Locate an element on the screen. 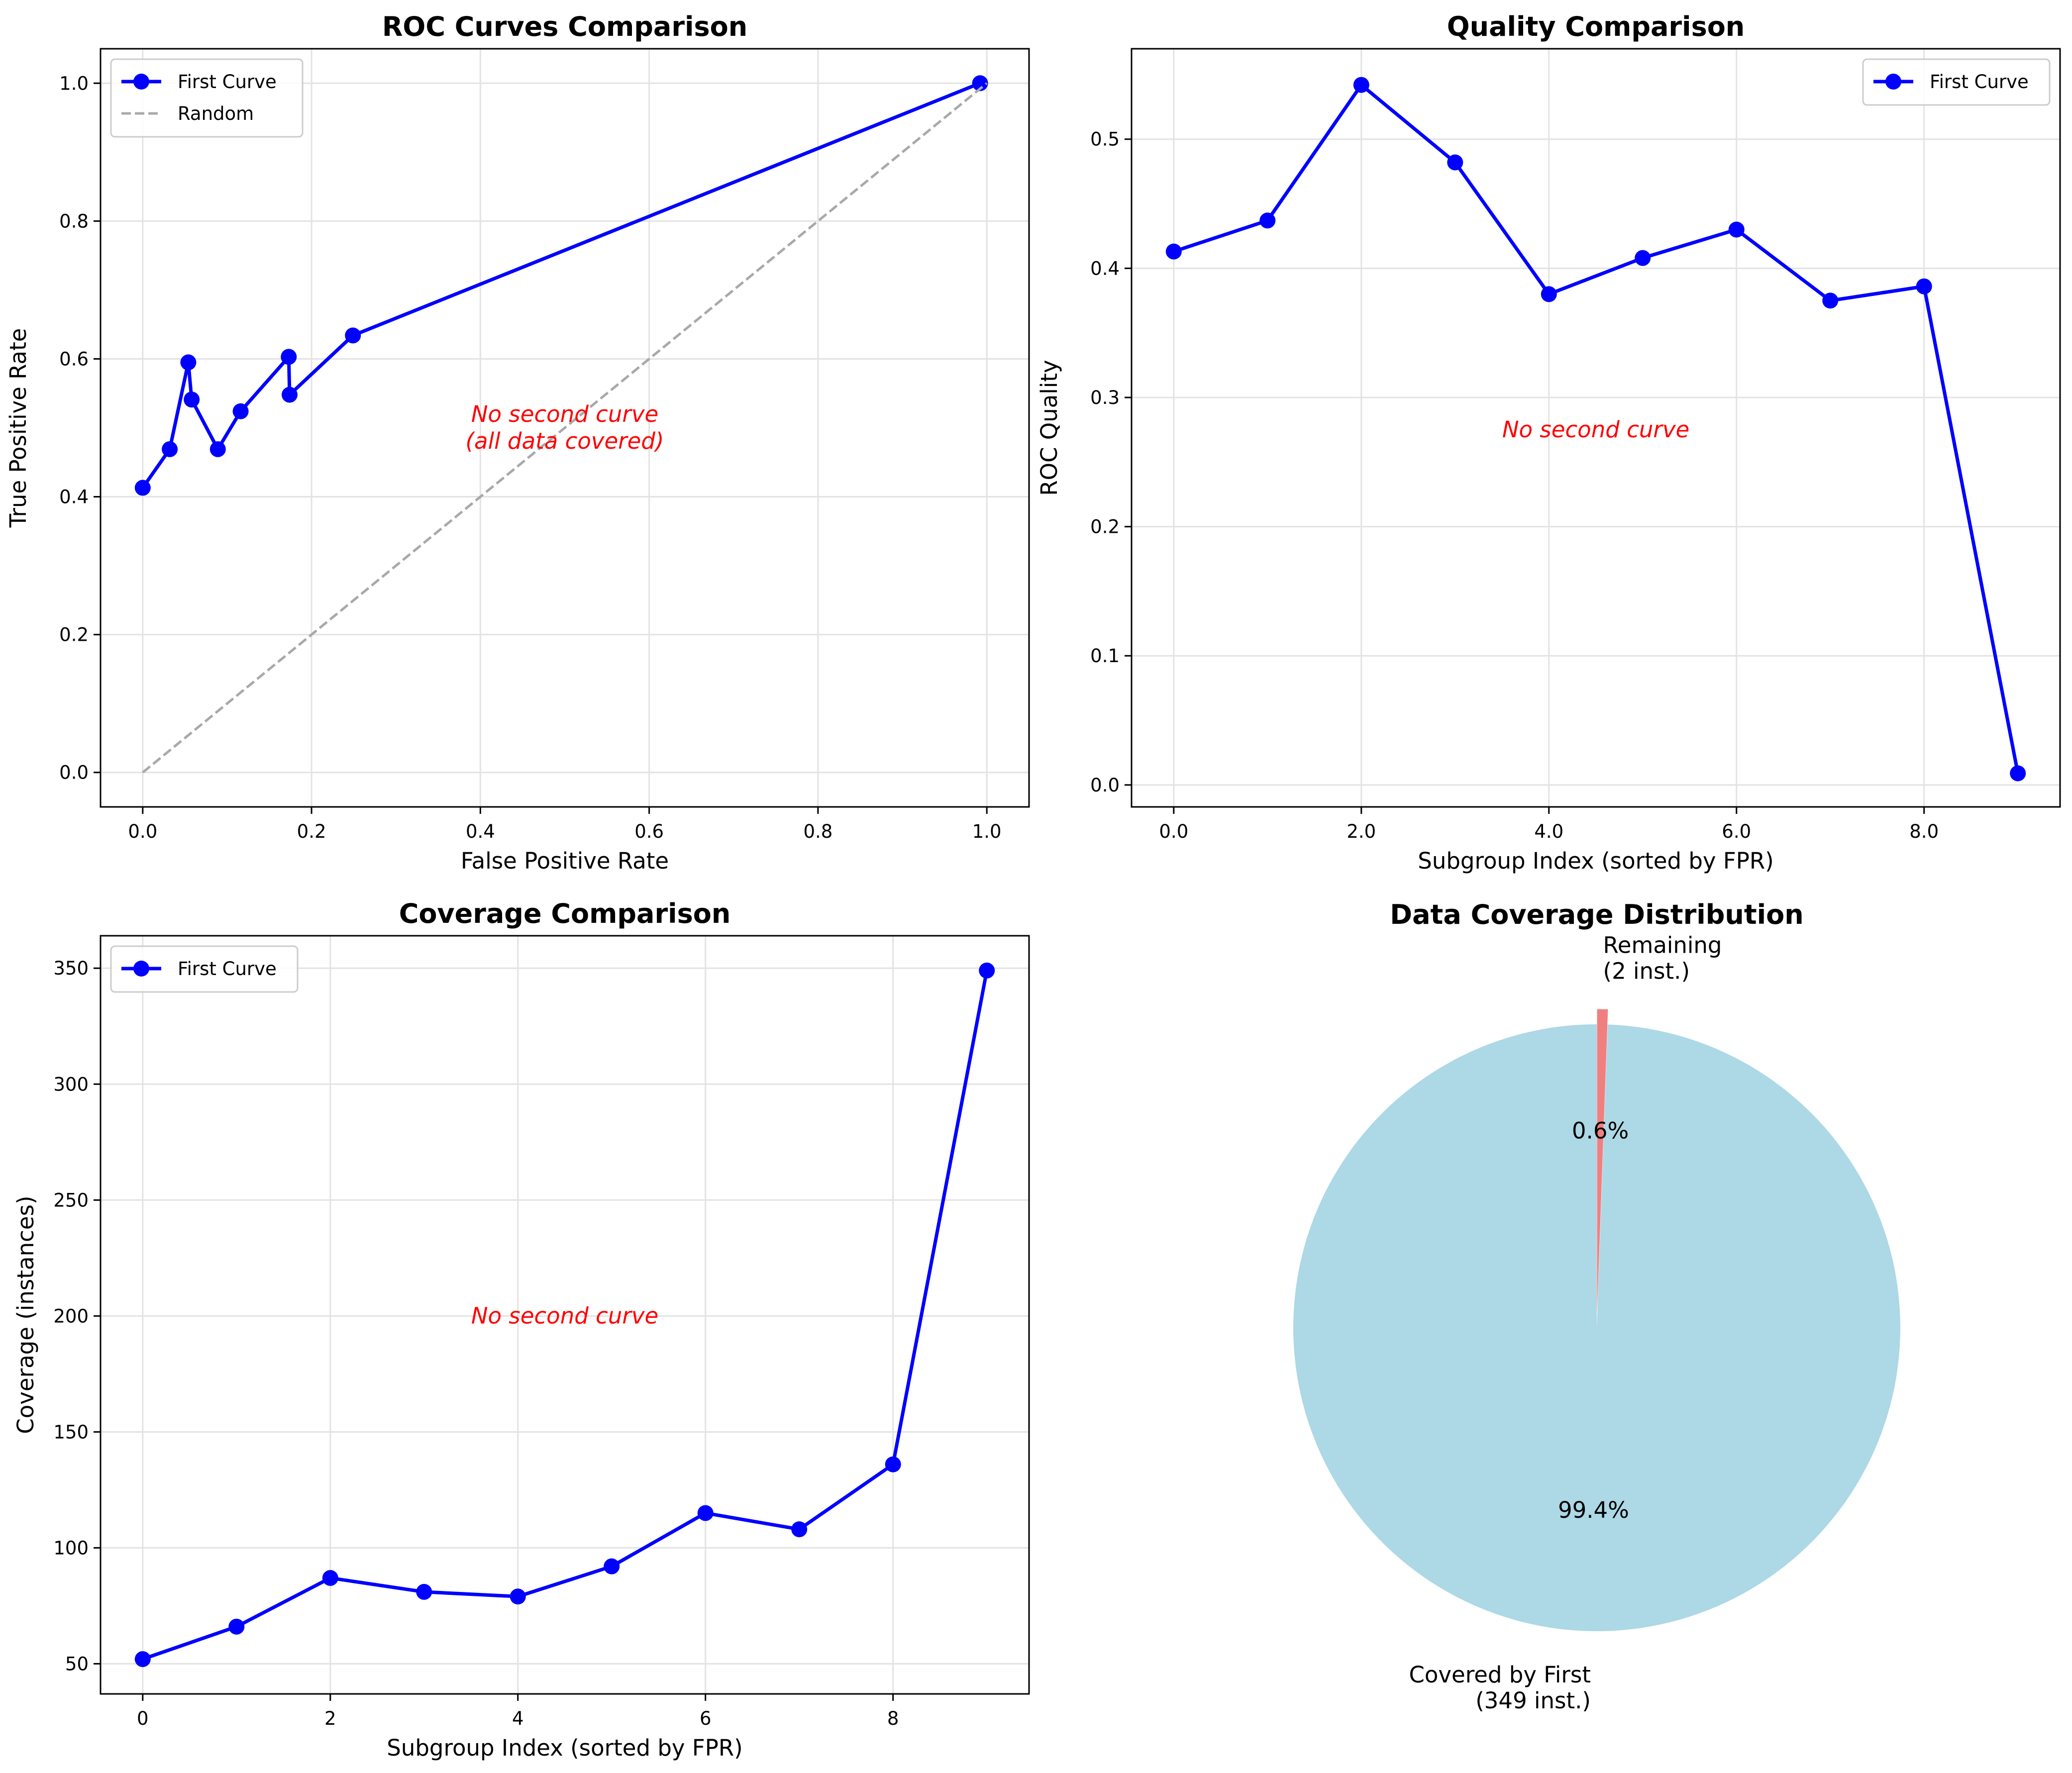 This screenshot has height=1773, width=2072. pie-outer-label: Covered by First is located at coordinates (1500, 1675).